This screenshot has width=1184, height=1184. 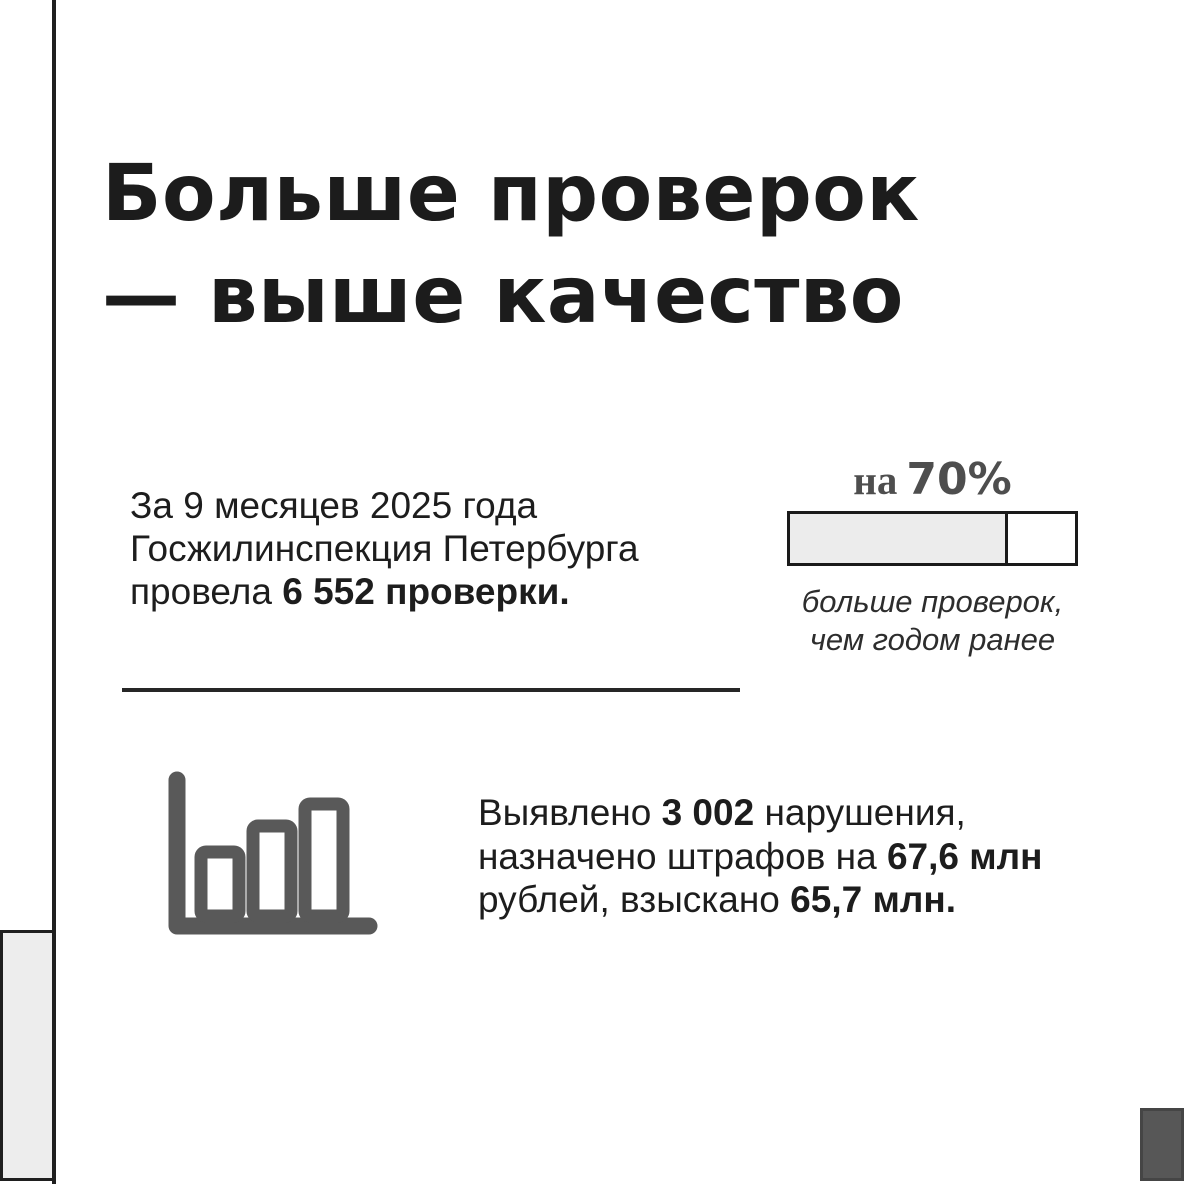 What do you see at coordinates (426, 591) in the screenshot?
I see `inspections-count: 6 552 проверки.` at bounding box center [426, 591].